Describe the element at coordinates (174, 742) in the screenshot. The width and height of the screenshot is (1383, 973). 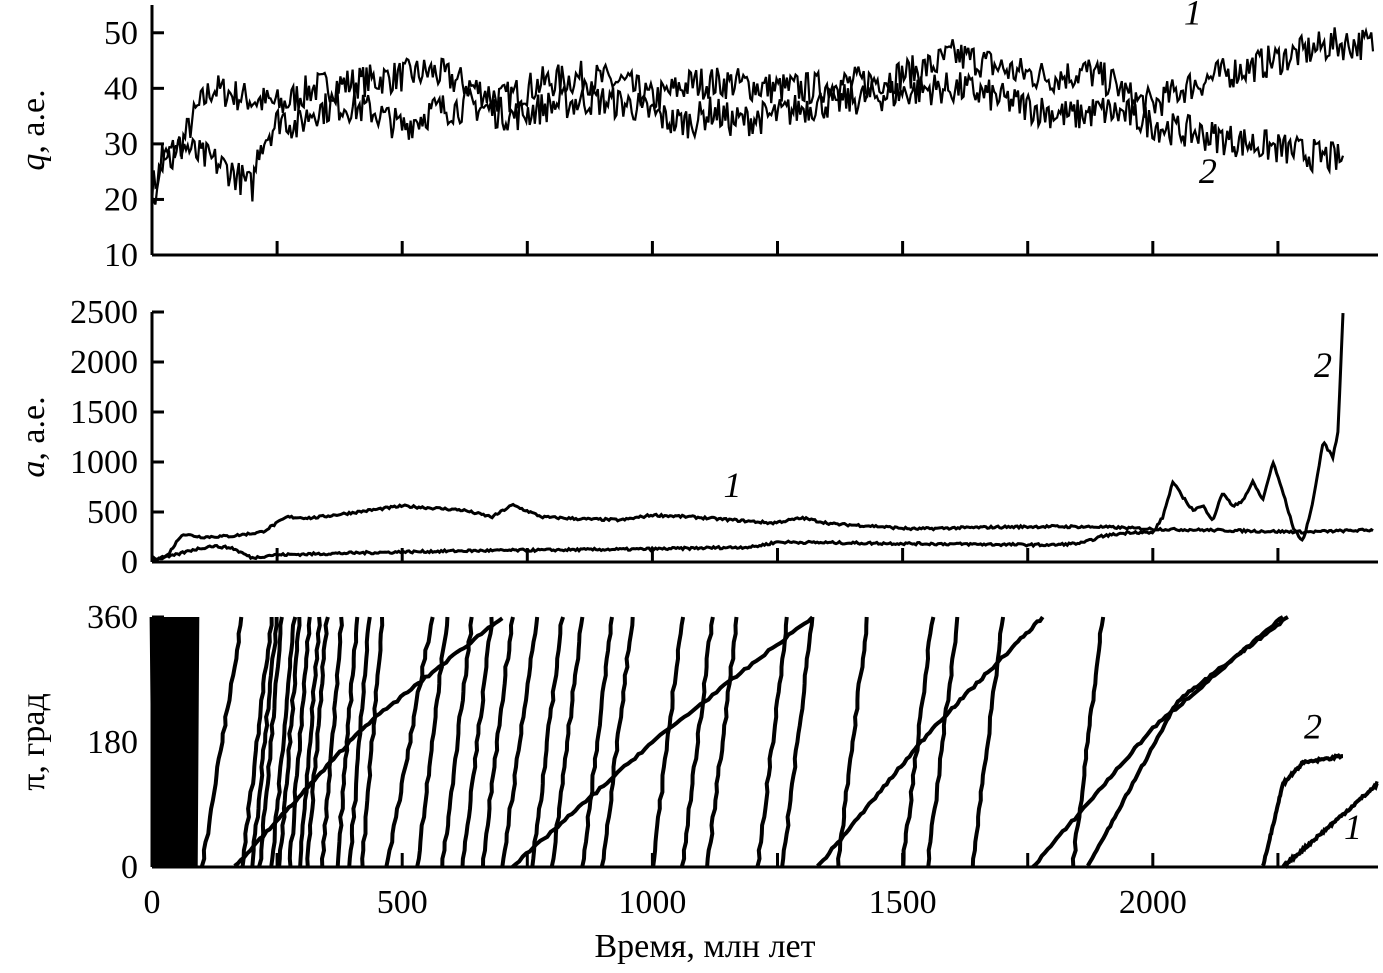
I see `noise-region-lines` at that location.